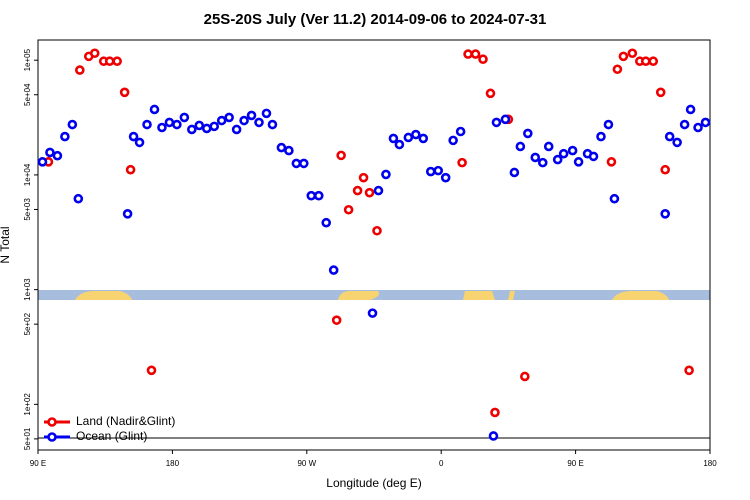 This screenshot has height=500, width=750. What do you see at coordinates (373, 483) in the screenshot?
I see `x-axis-label: Longitude (deg E)` at bounding box center [373, 483].